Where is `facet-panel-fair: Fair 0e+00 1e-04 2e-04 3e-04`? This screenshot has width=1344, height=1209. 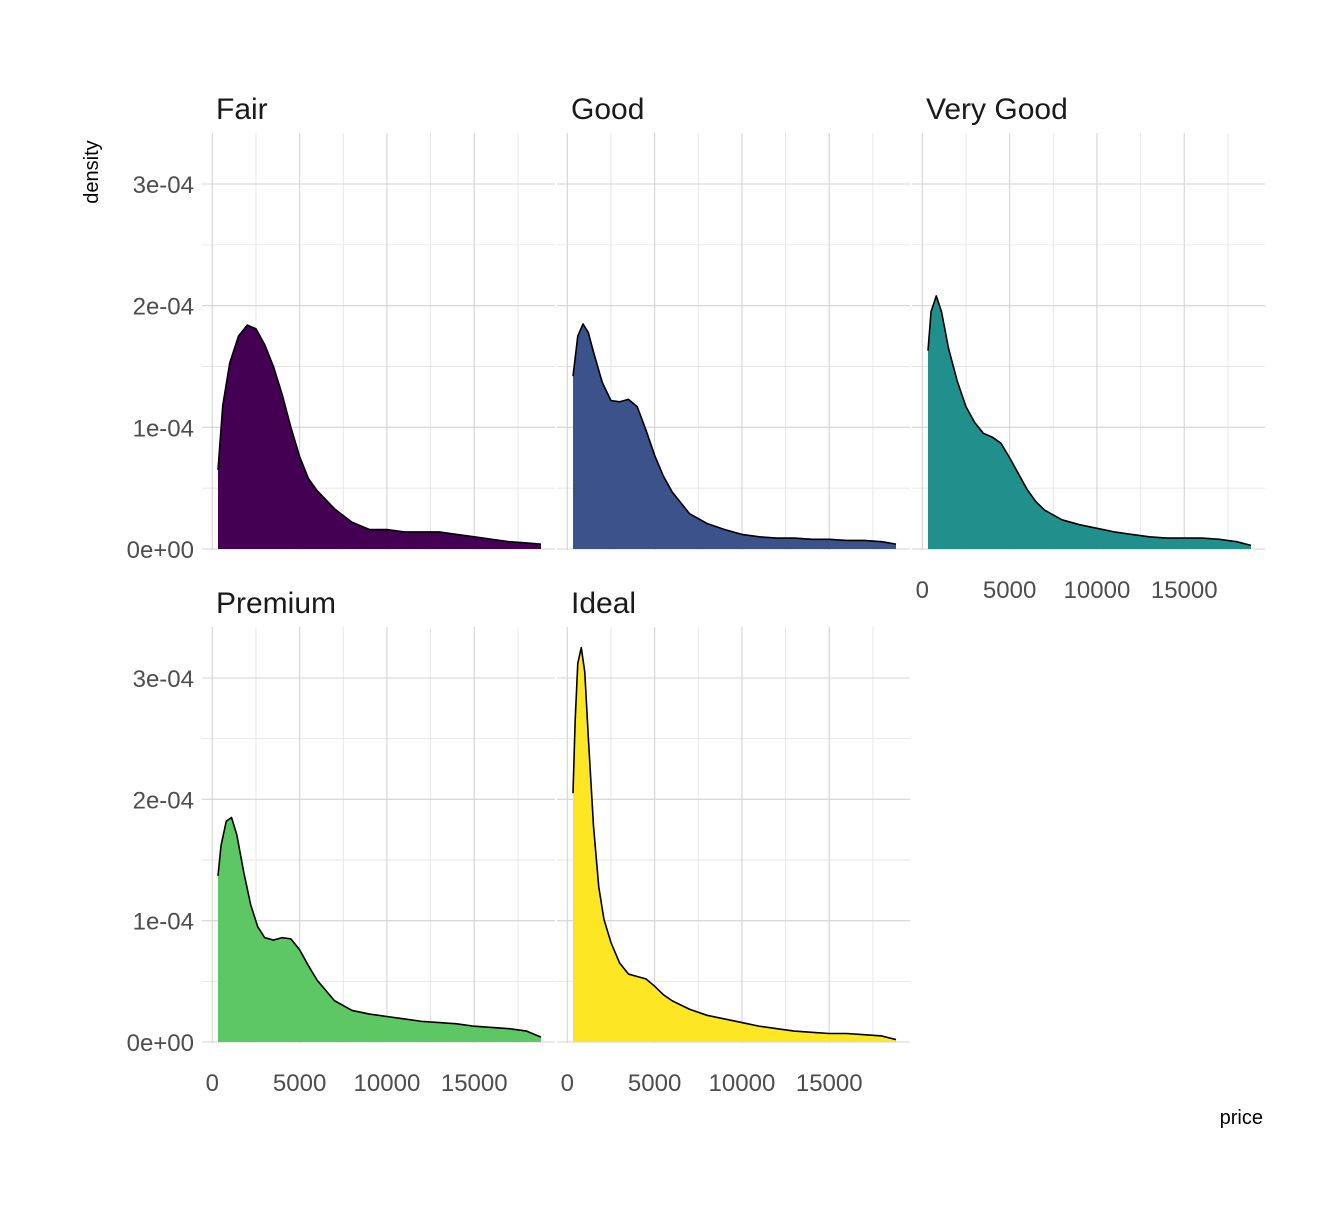 facet-panel-fair: Fair 0e+00 1e-04 2e-04 3e-04 is located at coordinates (341, 328).